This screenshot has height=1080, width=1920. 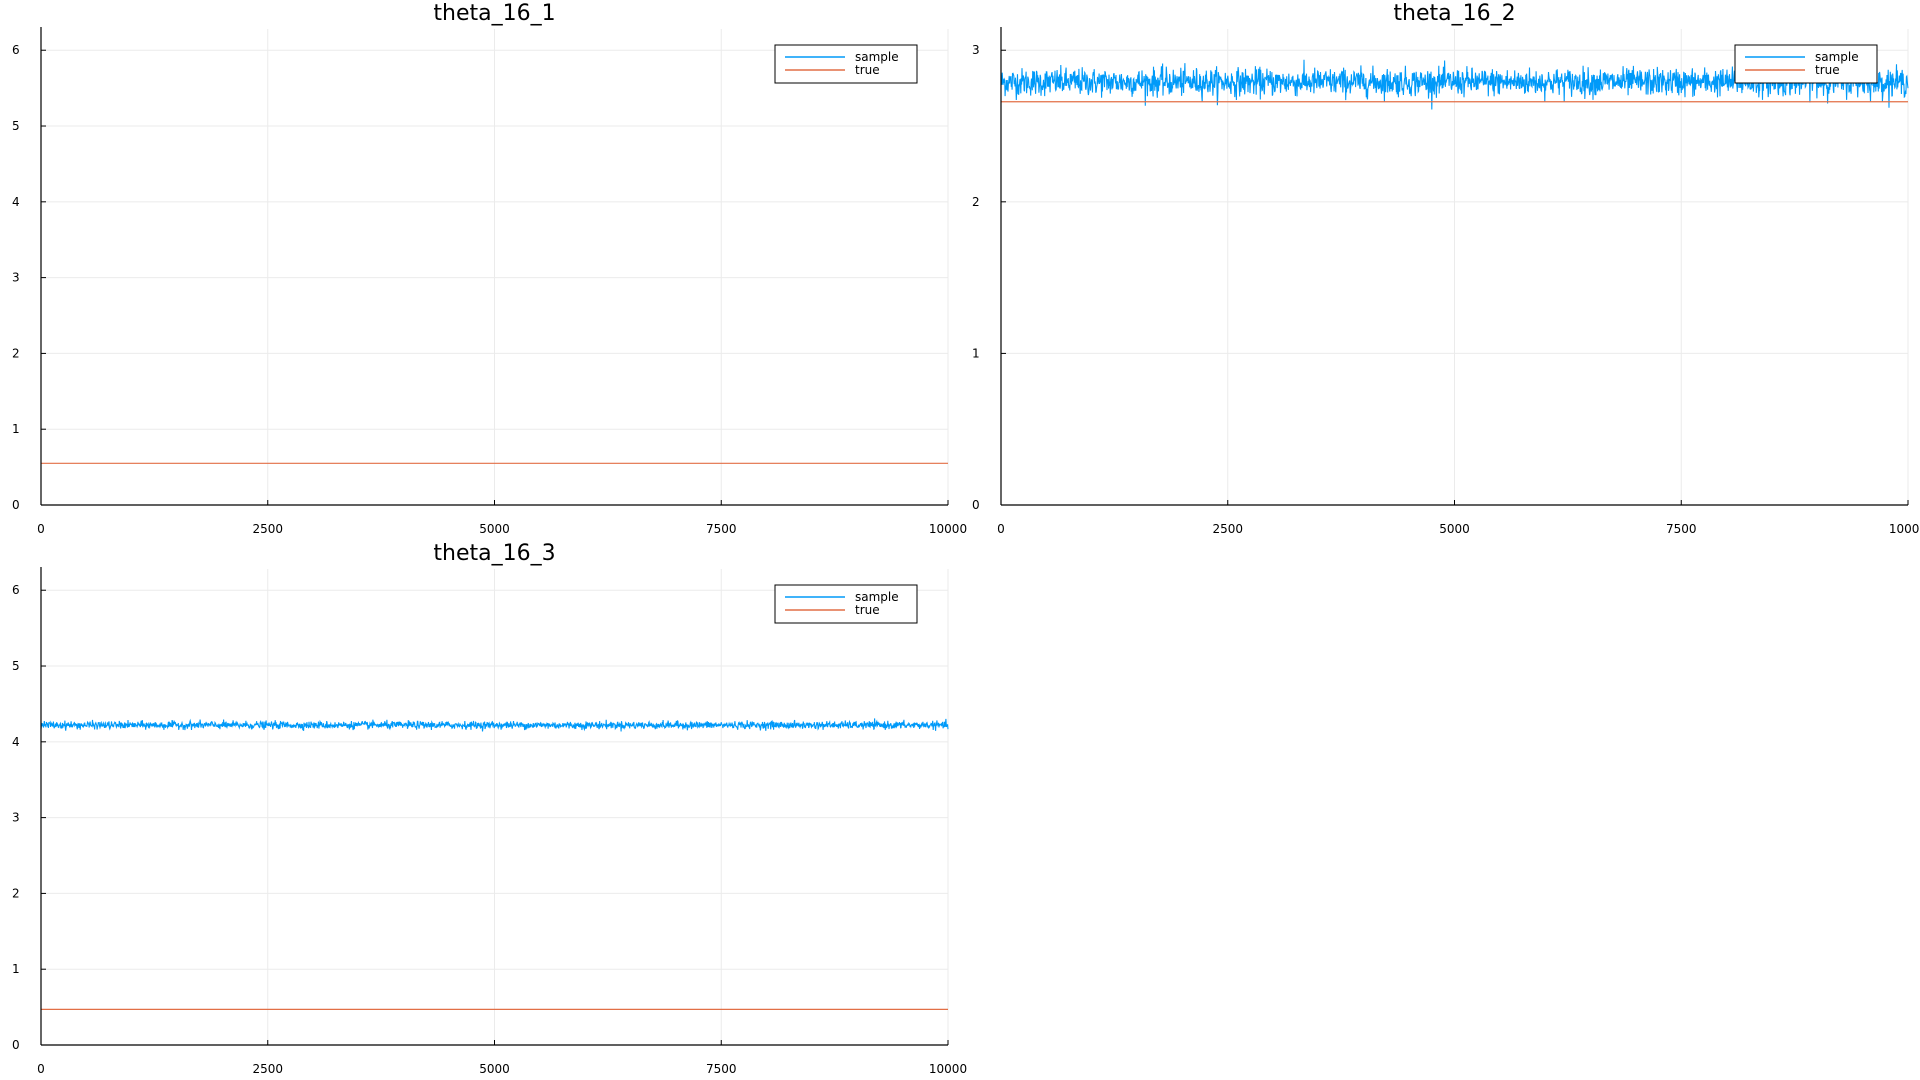 What do you see at coordinates (494, 553) in the screenshot?
I see `chart-title: theta_16_3` at bounding box center [494, 553].